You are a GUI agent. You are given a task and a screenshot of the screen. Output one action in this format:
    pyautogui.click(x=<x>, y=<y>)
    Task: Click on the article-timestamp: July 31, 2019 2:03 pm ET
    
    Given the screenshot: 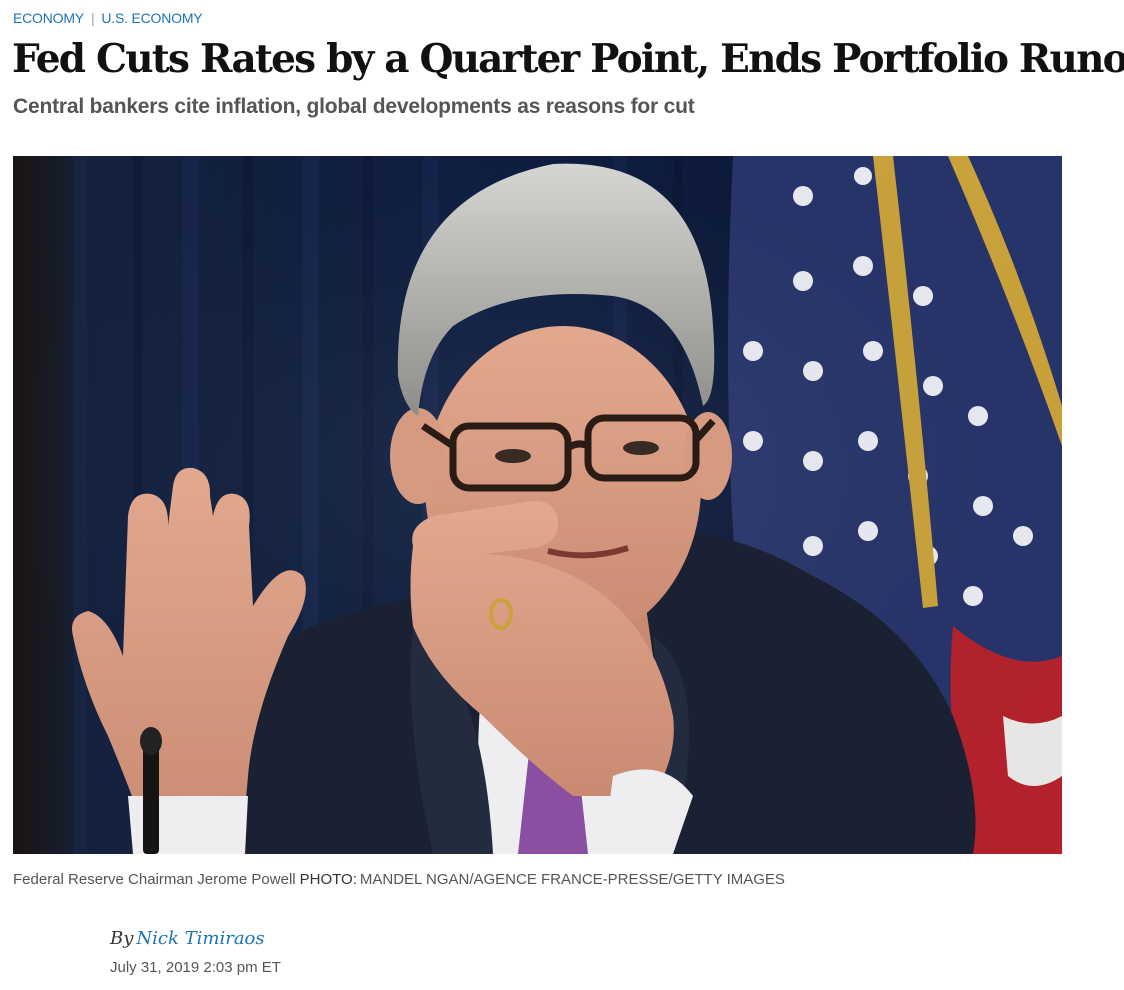 What is the action you would take?
    pyautogui.click(x=195, y=967)
    